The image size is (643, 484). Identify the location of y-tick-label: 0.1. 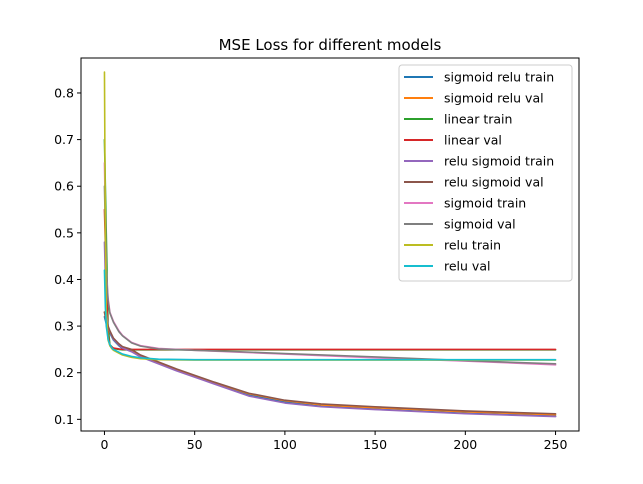
(64, 419).